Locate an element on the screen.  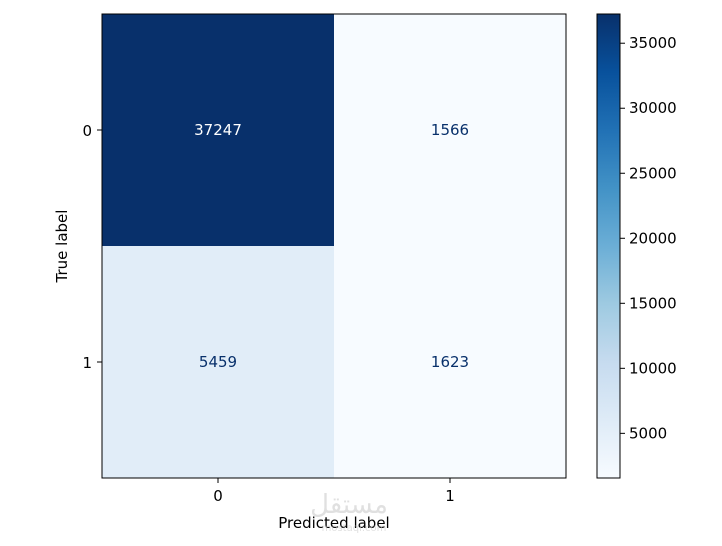
watermark-subtext: mostaql.com is located at coordinates (354, 528).